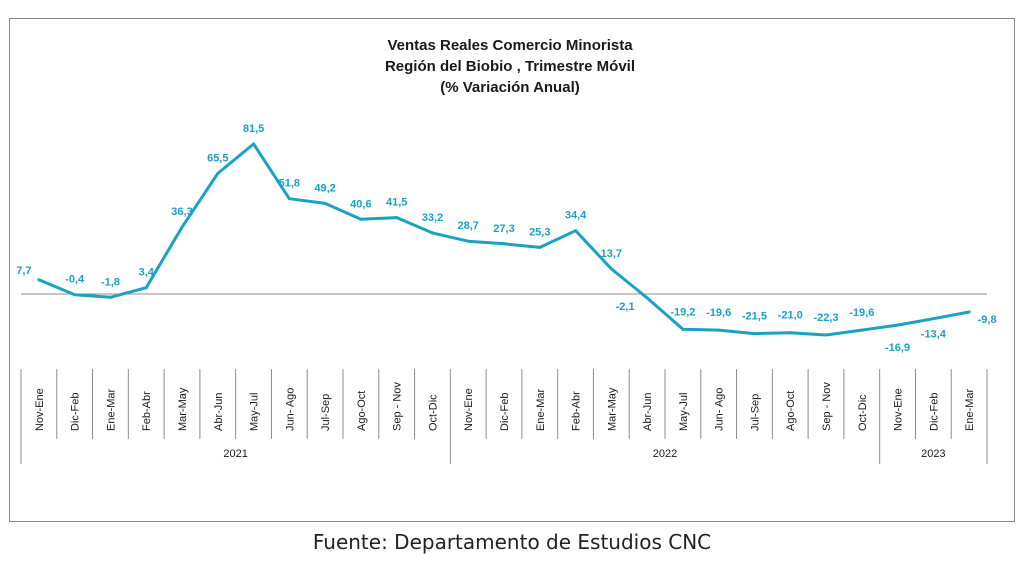 This screenshot has height=574, width=1024. Describe the element at coordinates (360, 204) in the screenshot. I see `data-label: 40,6` at that location.